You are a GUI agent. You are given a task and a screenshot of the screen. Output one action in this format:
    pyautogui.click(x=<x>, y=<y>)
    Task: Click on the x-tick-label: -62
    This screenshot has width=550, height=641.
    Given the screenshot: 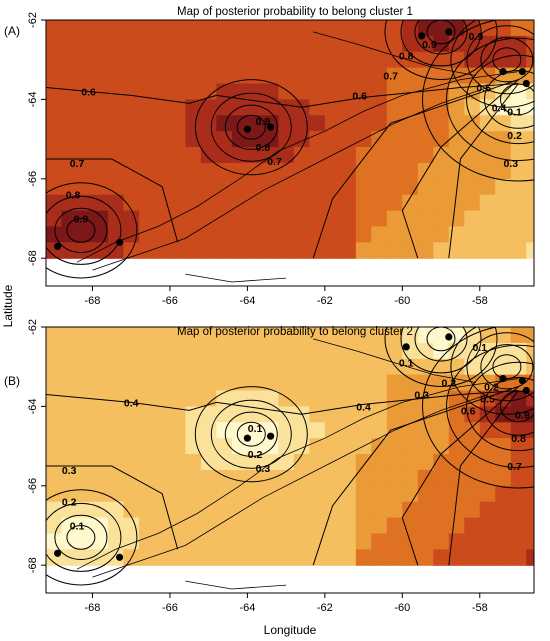 What is the action you would take?
    pyautogui.click(x=325, y=301)
    